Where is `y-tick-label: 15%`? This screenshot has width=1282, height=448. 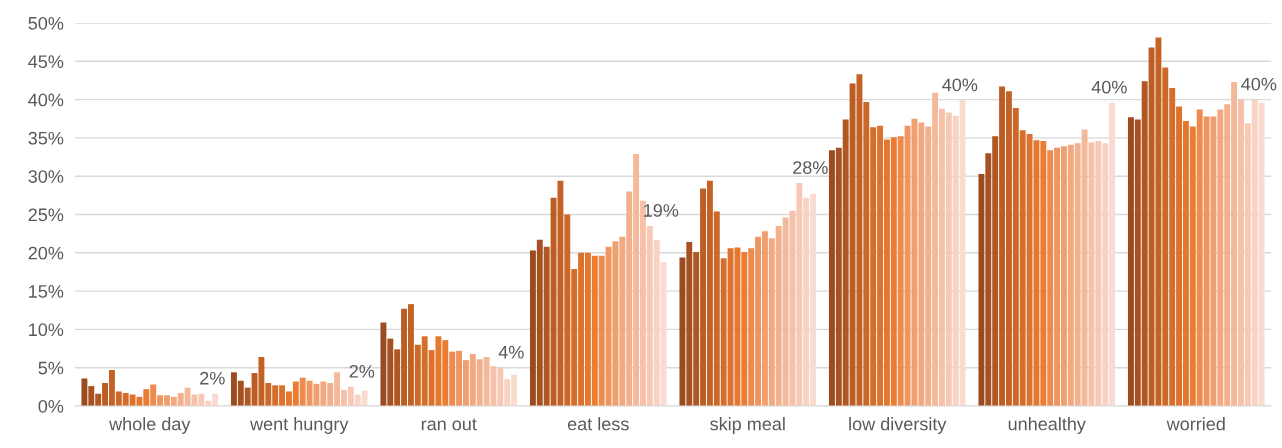
y-tick-label: 15% is located at coordinates (46, 291).